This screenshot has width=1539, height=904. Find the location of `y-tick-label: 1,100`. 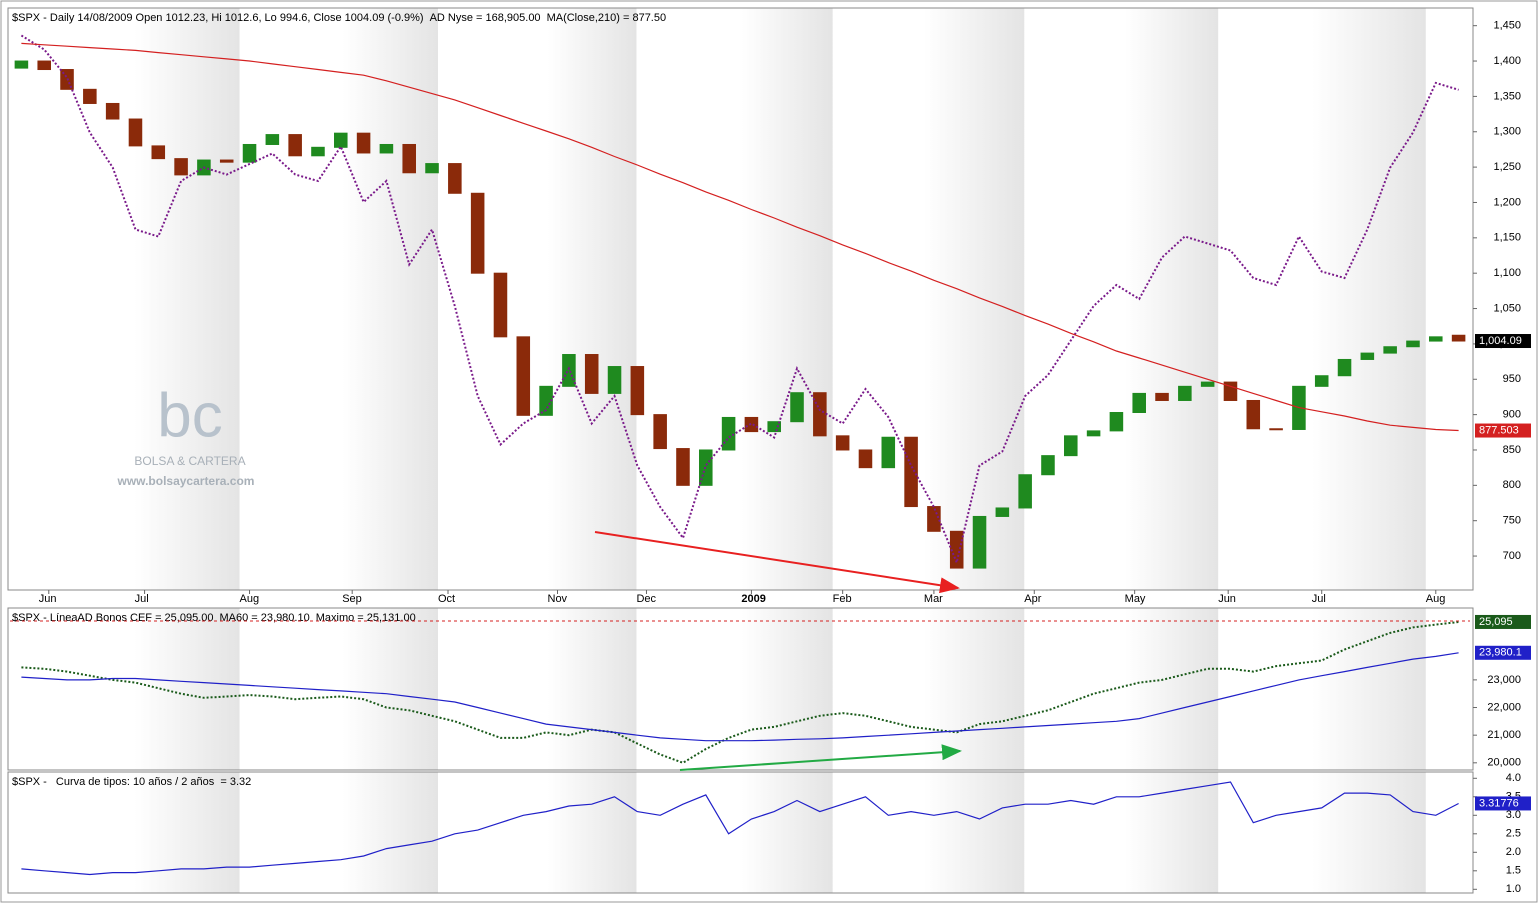

y-tick-label: 1,100 is located at coordinates (1507, 273).